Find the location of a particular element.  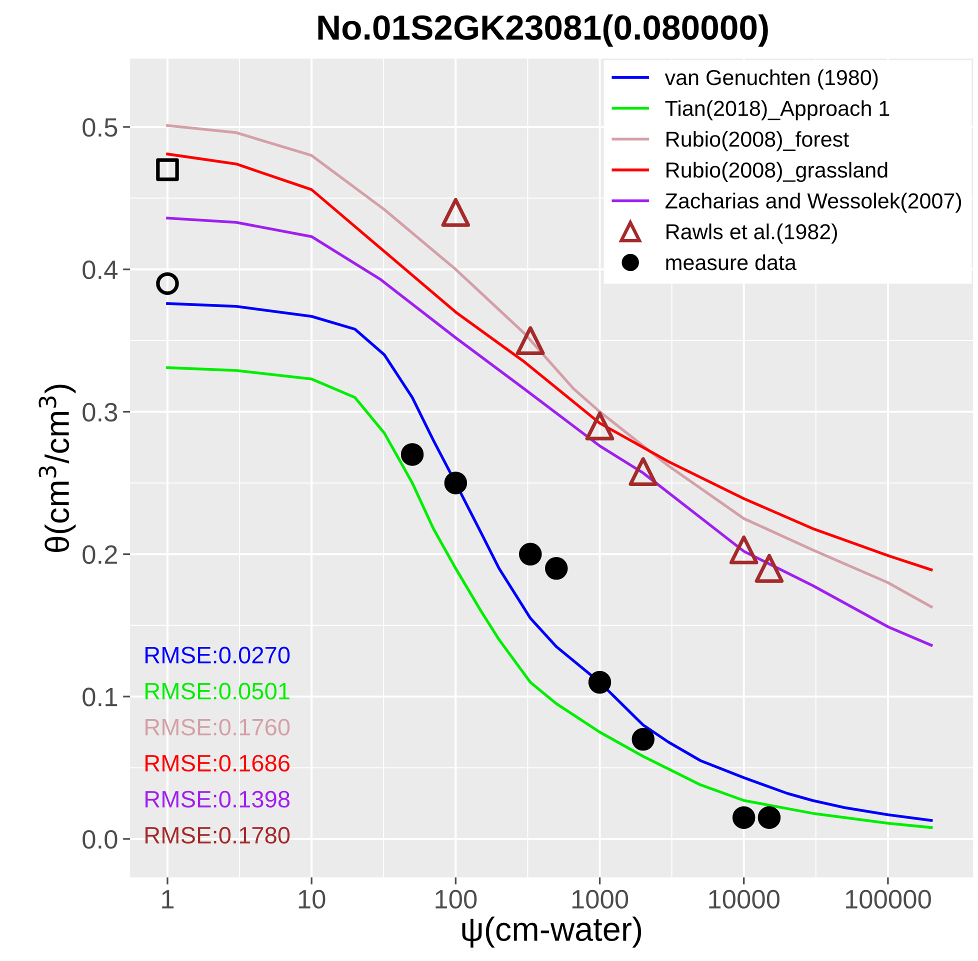

x-tick-label: 1 is located at coordinates (168, 899).